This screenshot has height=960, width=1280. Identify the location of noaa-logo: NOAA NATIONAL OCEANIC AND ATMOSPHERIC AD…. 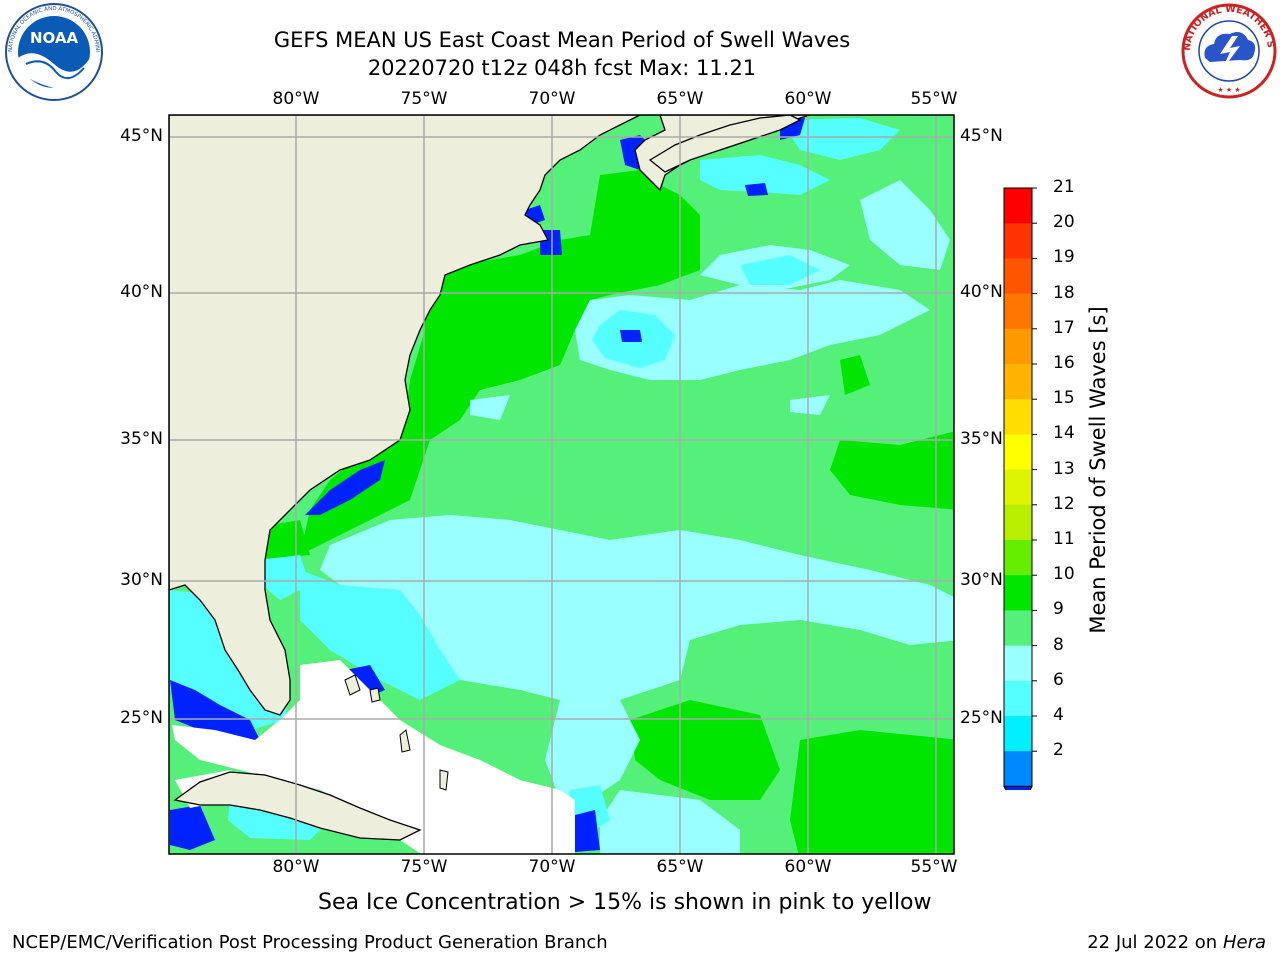
(53, 51).